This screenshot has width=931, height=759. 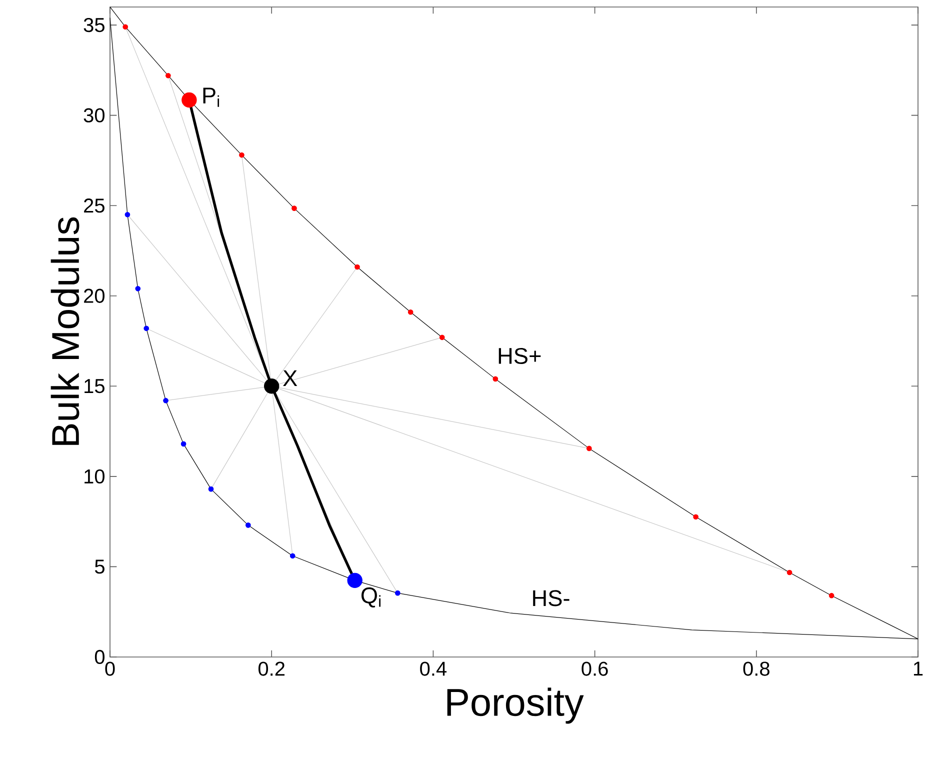 What do you see at coordinates (433, 669) in the screenshot?
I see `x-tick-label: 0.4` at bounding box center [433, 669].